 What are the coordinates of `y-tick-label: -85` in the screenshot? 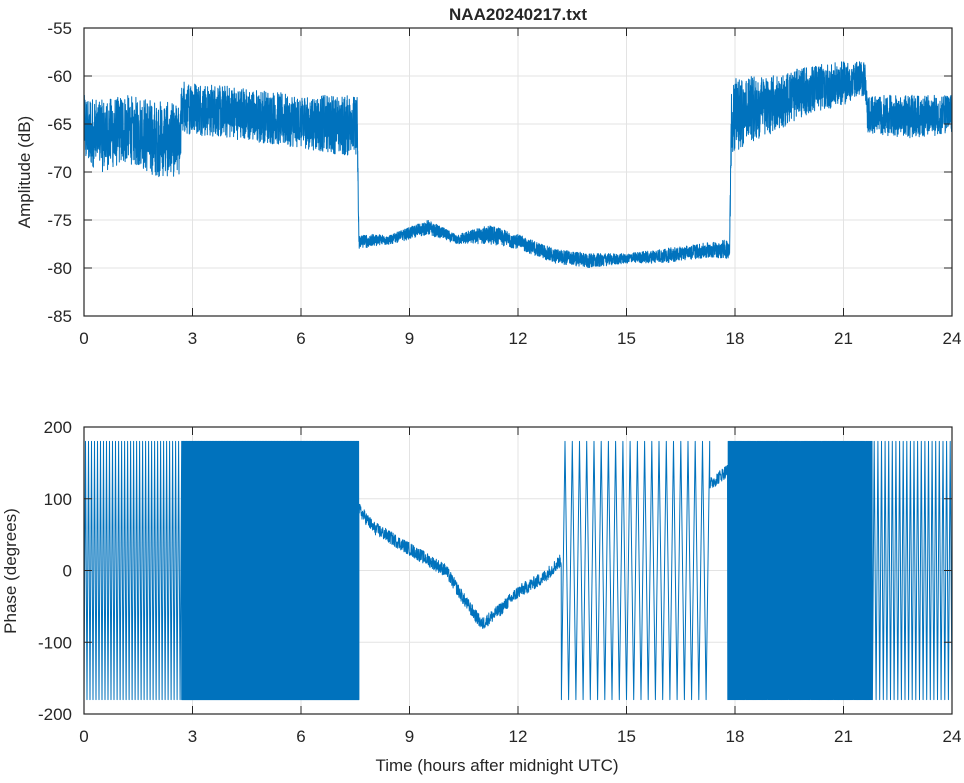 It's located at (59, 316).